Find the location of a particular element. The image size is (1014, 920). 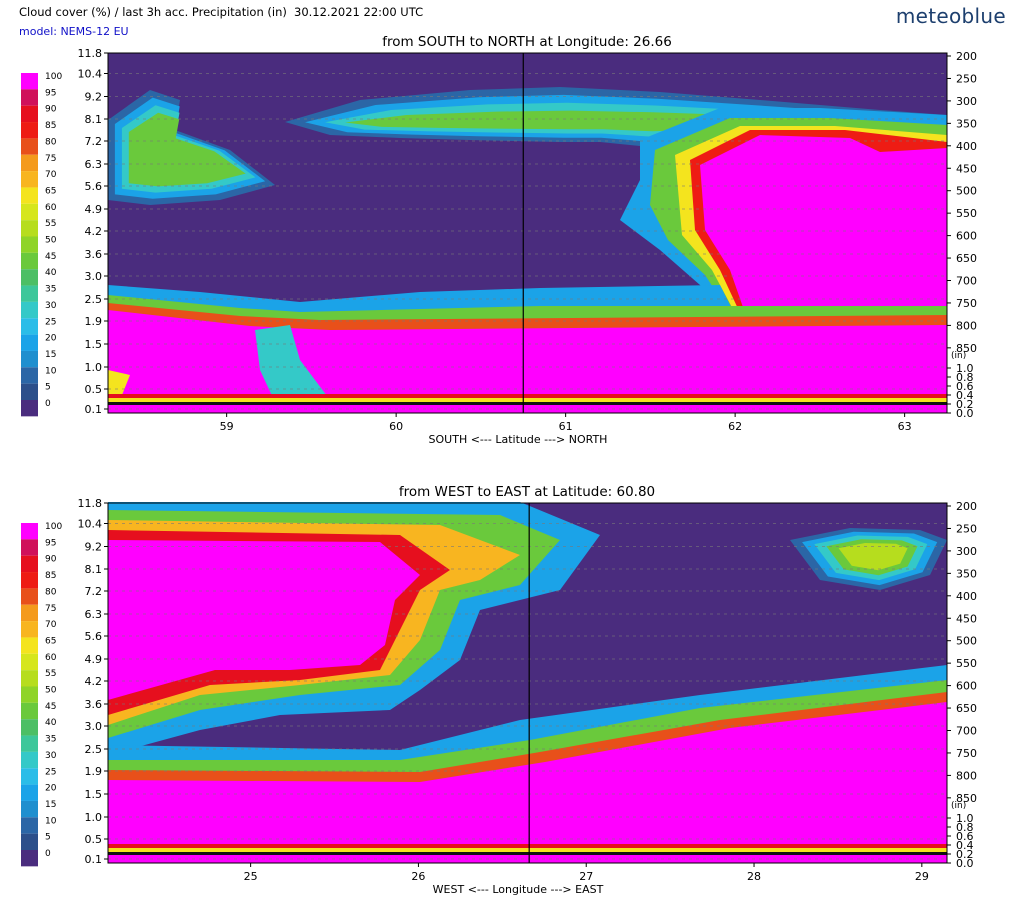

model-label: model: NEMS-12 EU is located at coordinates (74, 31).